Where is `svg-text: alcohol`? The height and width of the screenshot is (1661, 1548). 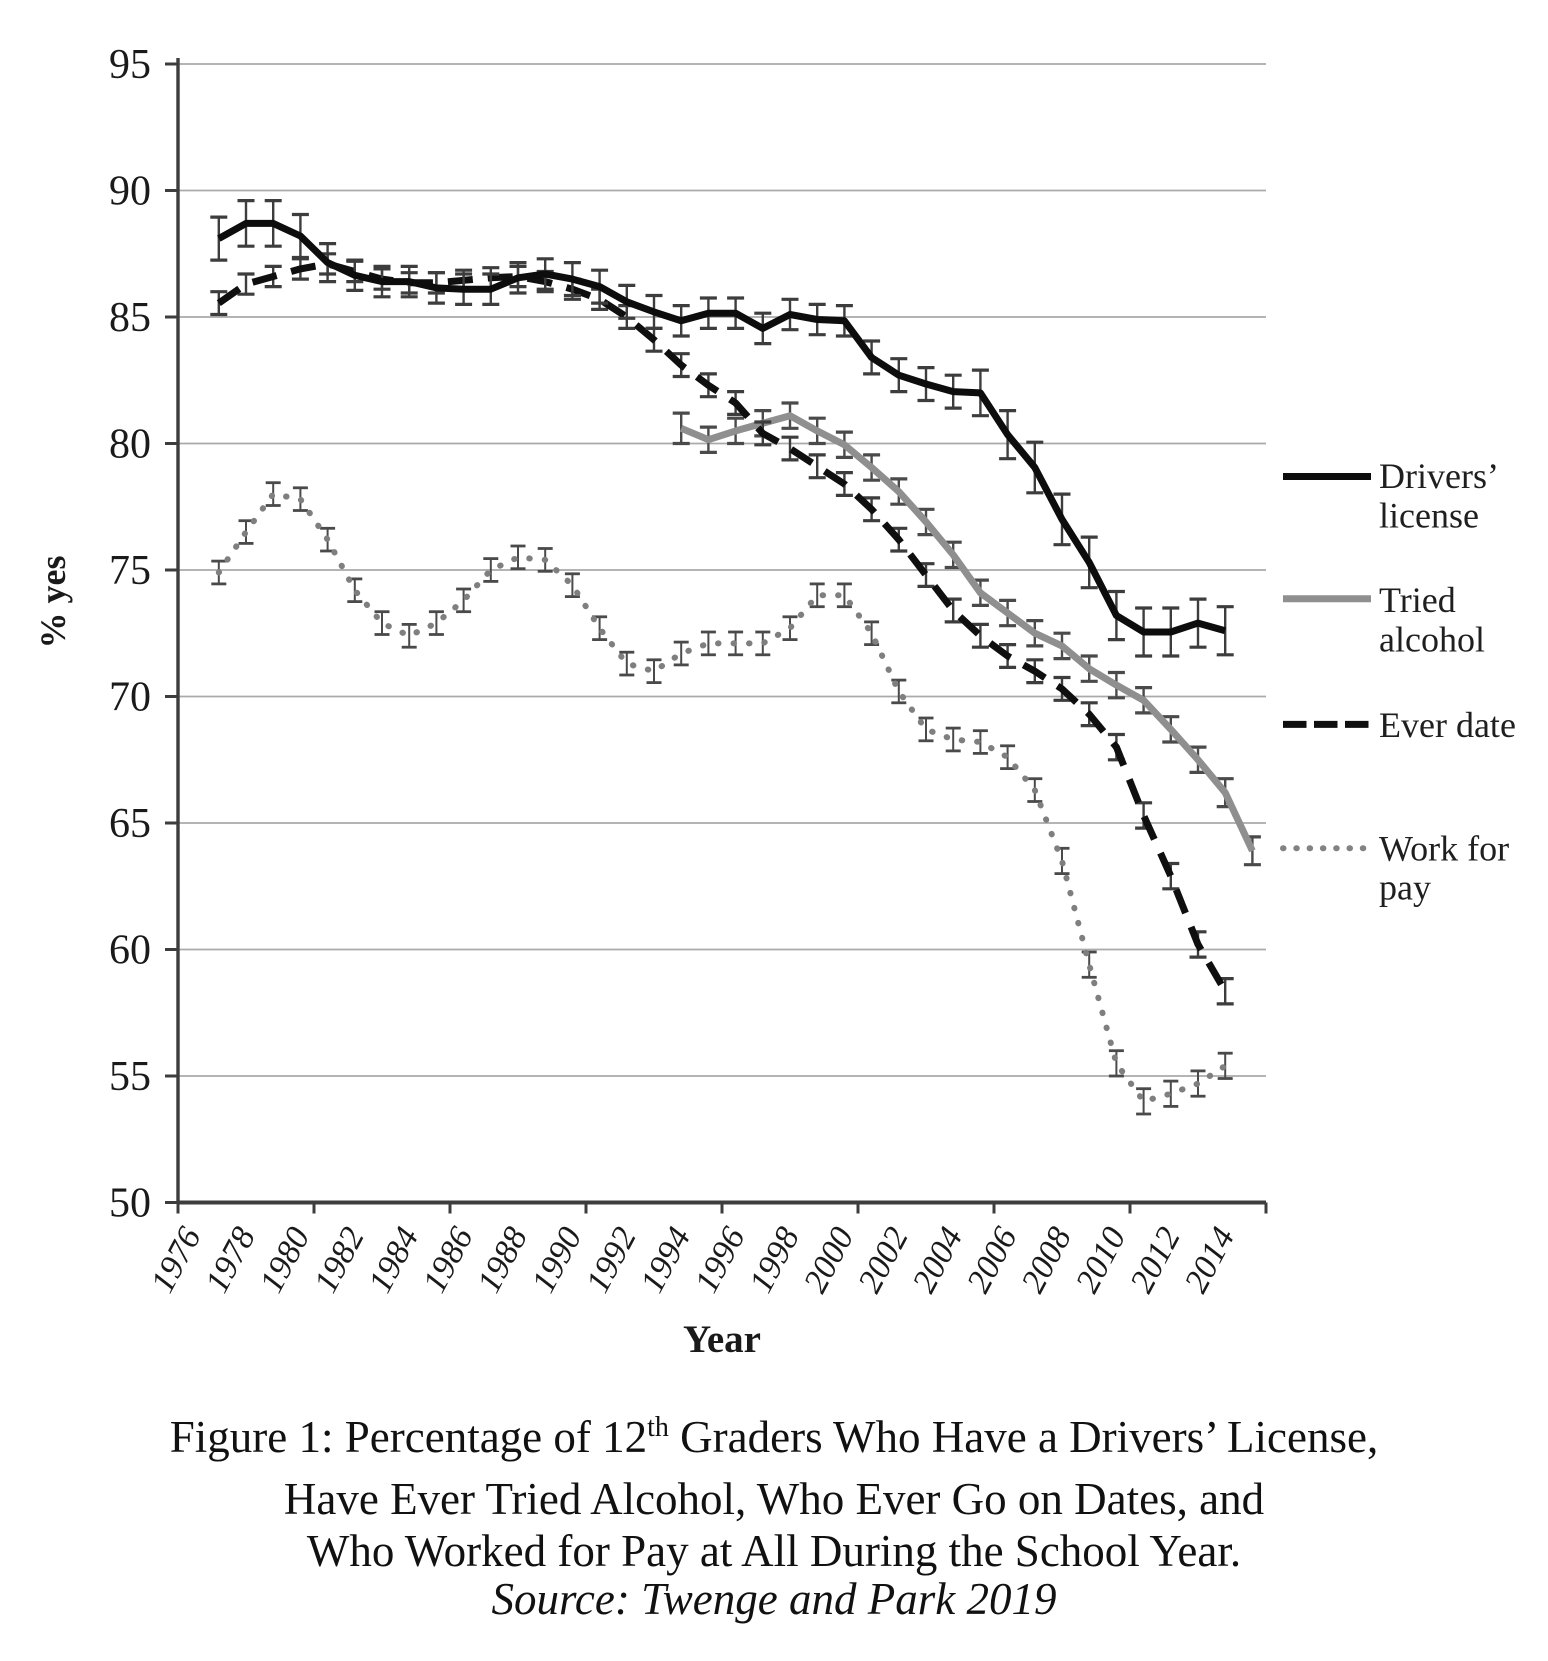 svg-text: alcohol is located at coordinates (1432, 640).